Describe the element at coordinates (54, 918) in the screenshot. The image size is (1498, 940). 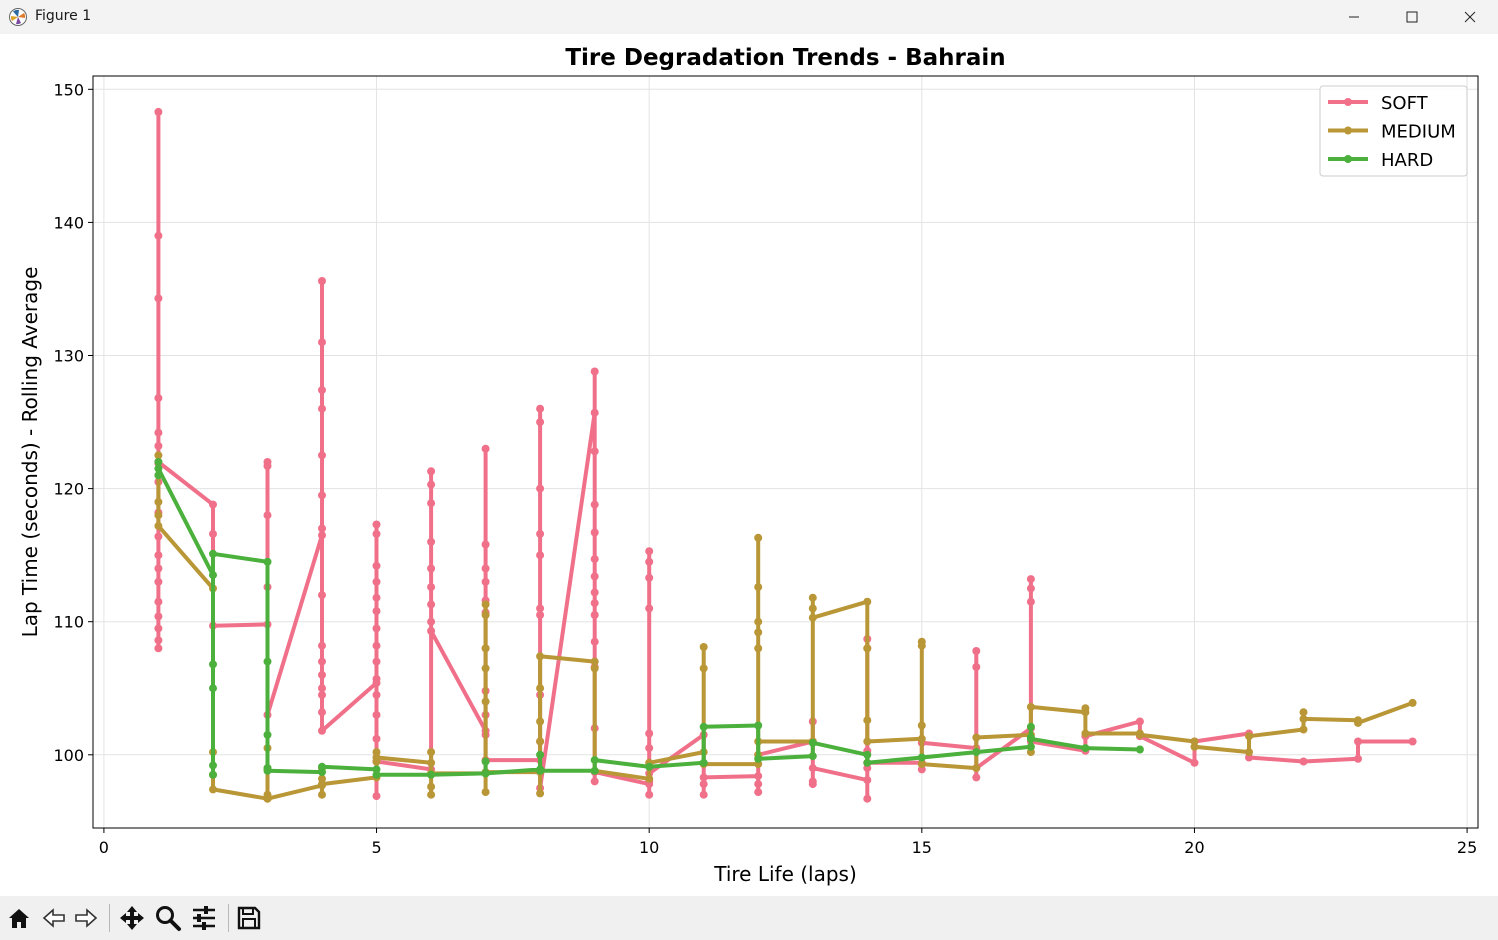
I see `back-button` at that location.